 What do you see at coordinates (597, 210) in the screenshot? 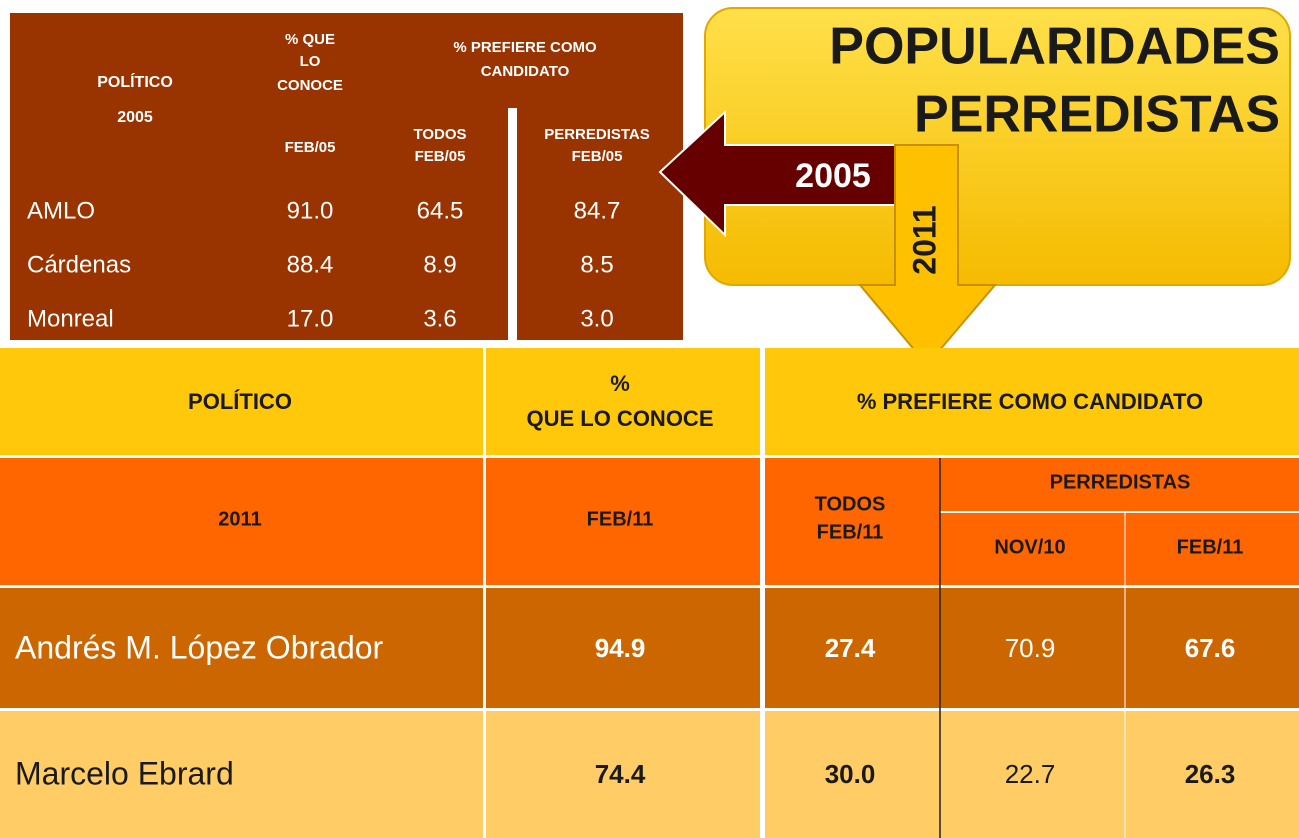
I see `cell-value: 84.7` at bounding box center [597, 210].